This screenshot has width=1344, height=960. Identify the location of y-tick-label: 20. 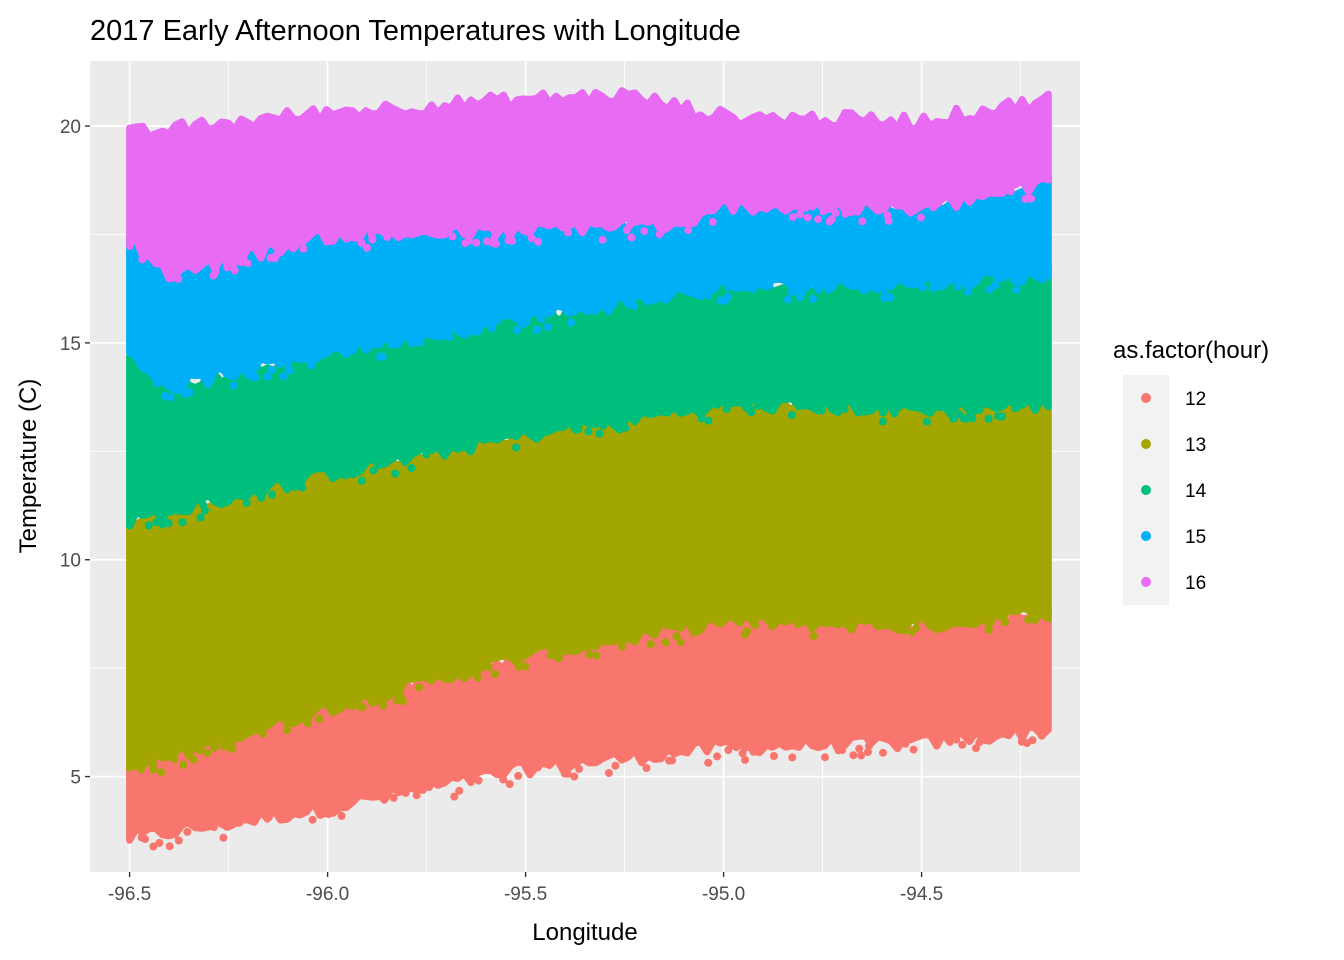
(70, 127).